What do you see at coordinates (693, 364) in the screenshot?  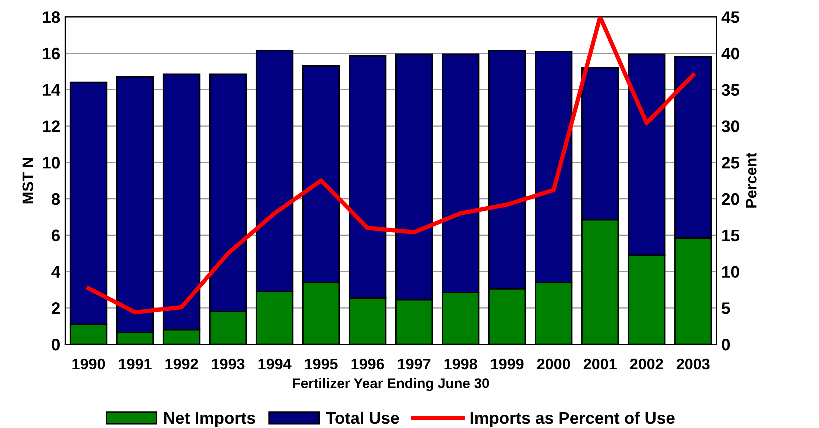 I see `x-tick-label: 2003` at bounding box center [693, 364].